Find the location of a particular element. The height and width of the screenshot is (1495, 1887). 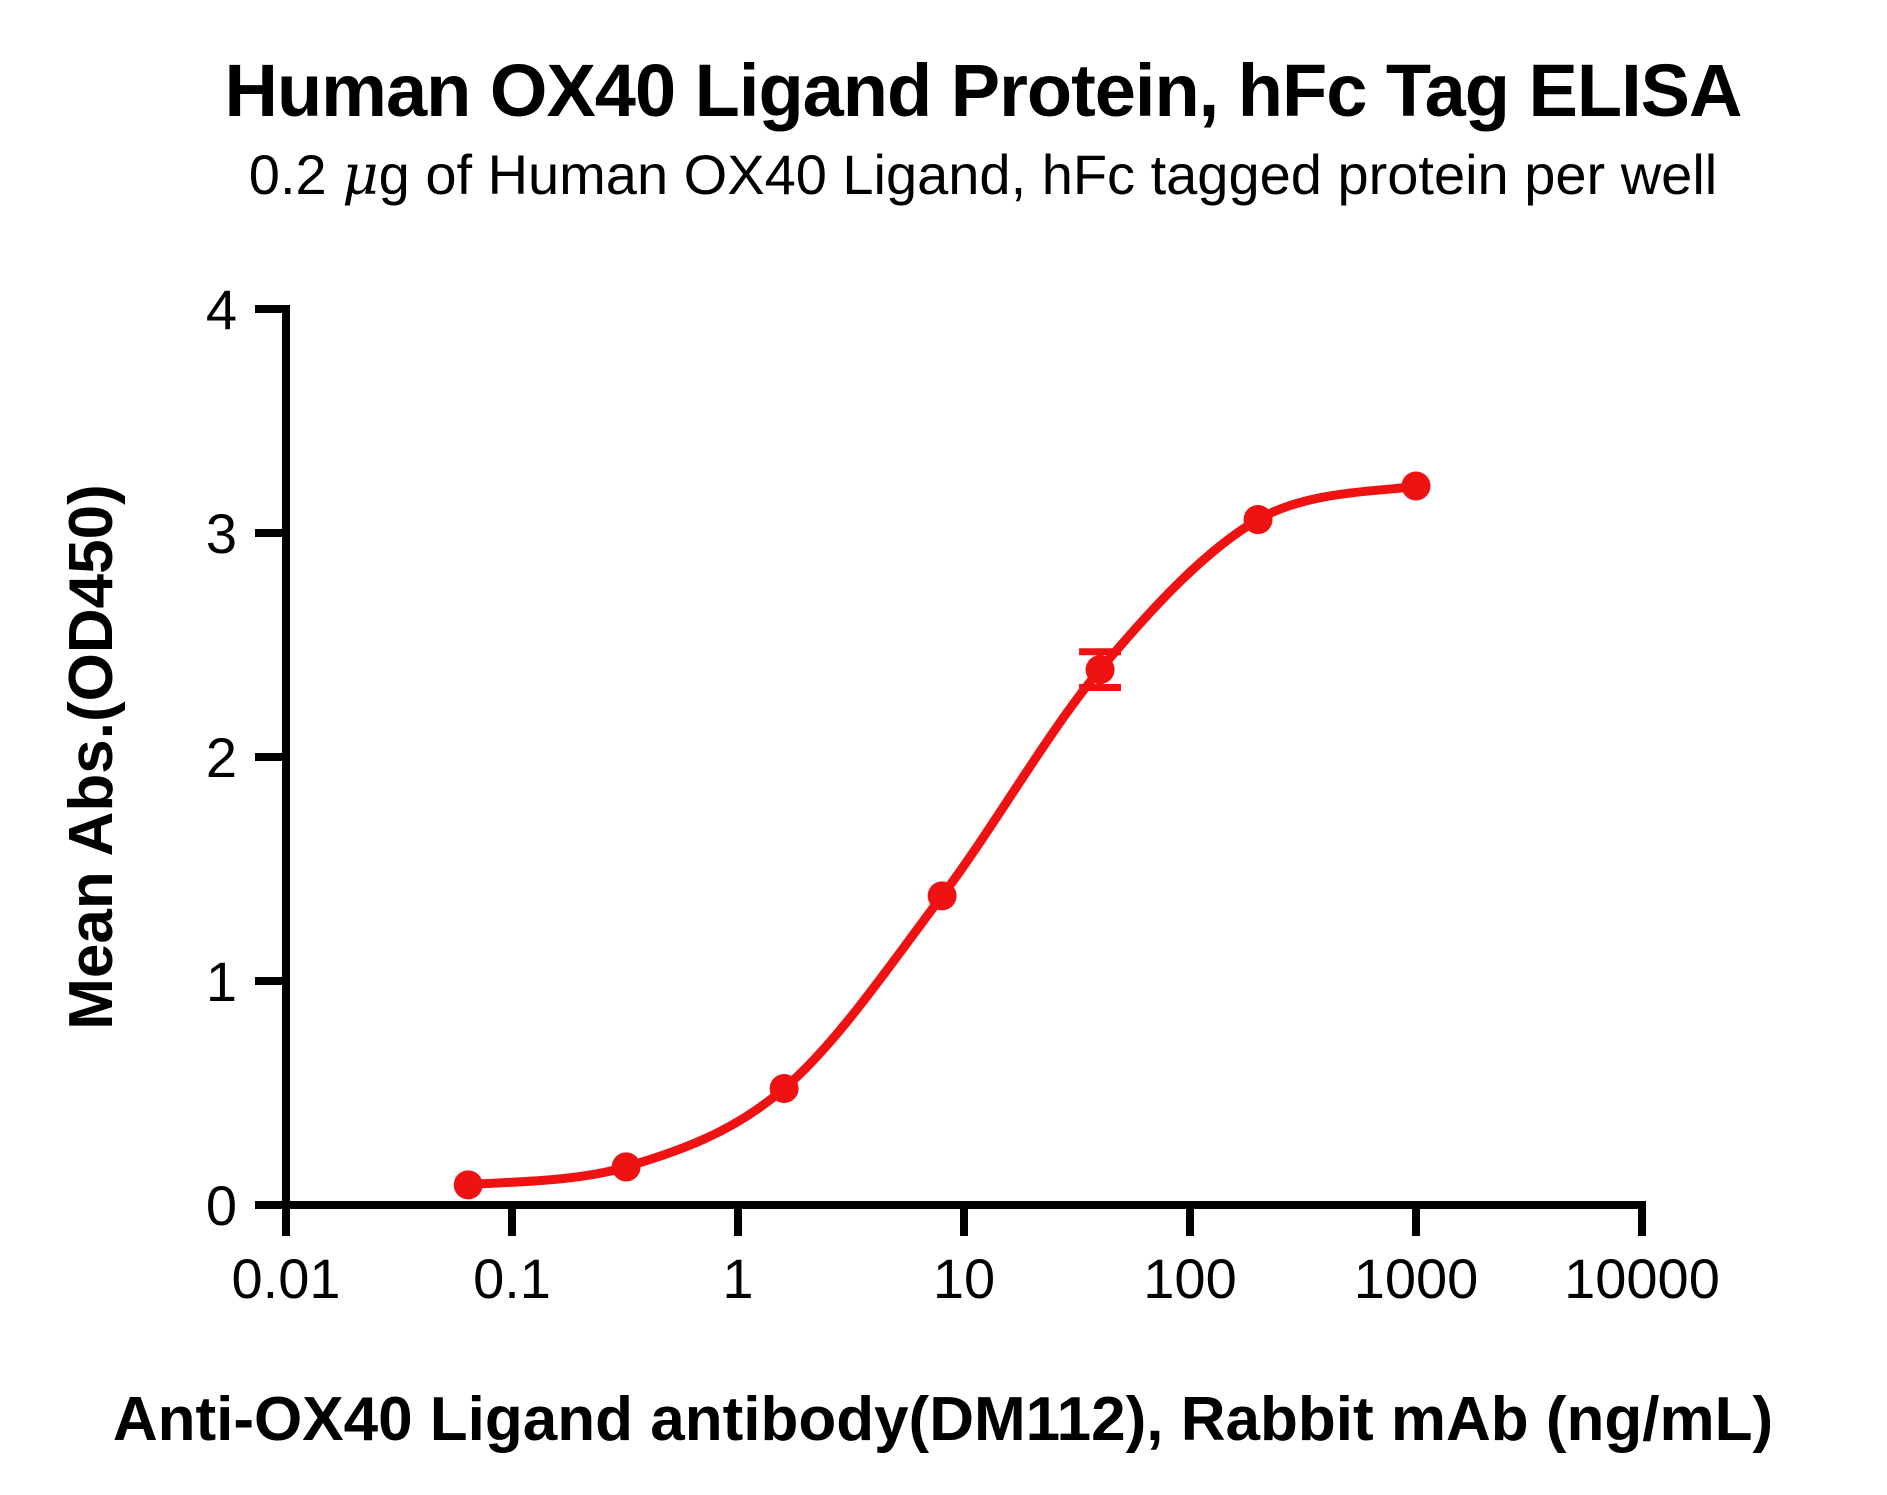

y-tick-label: 4 is located at coordinates (221, 309).